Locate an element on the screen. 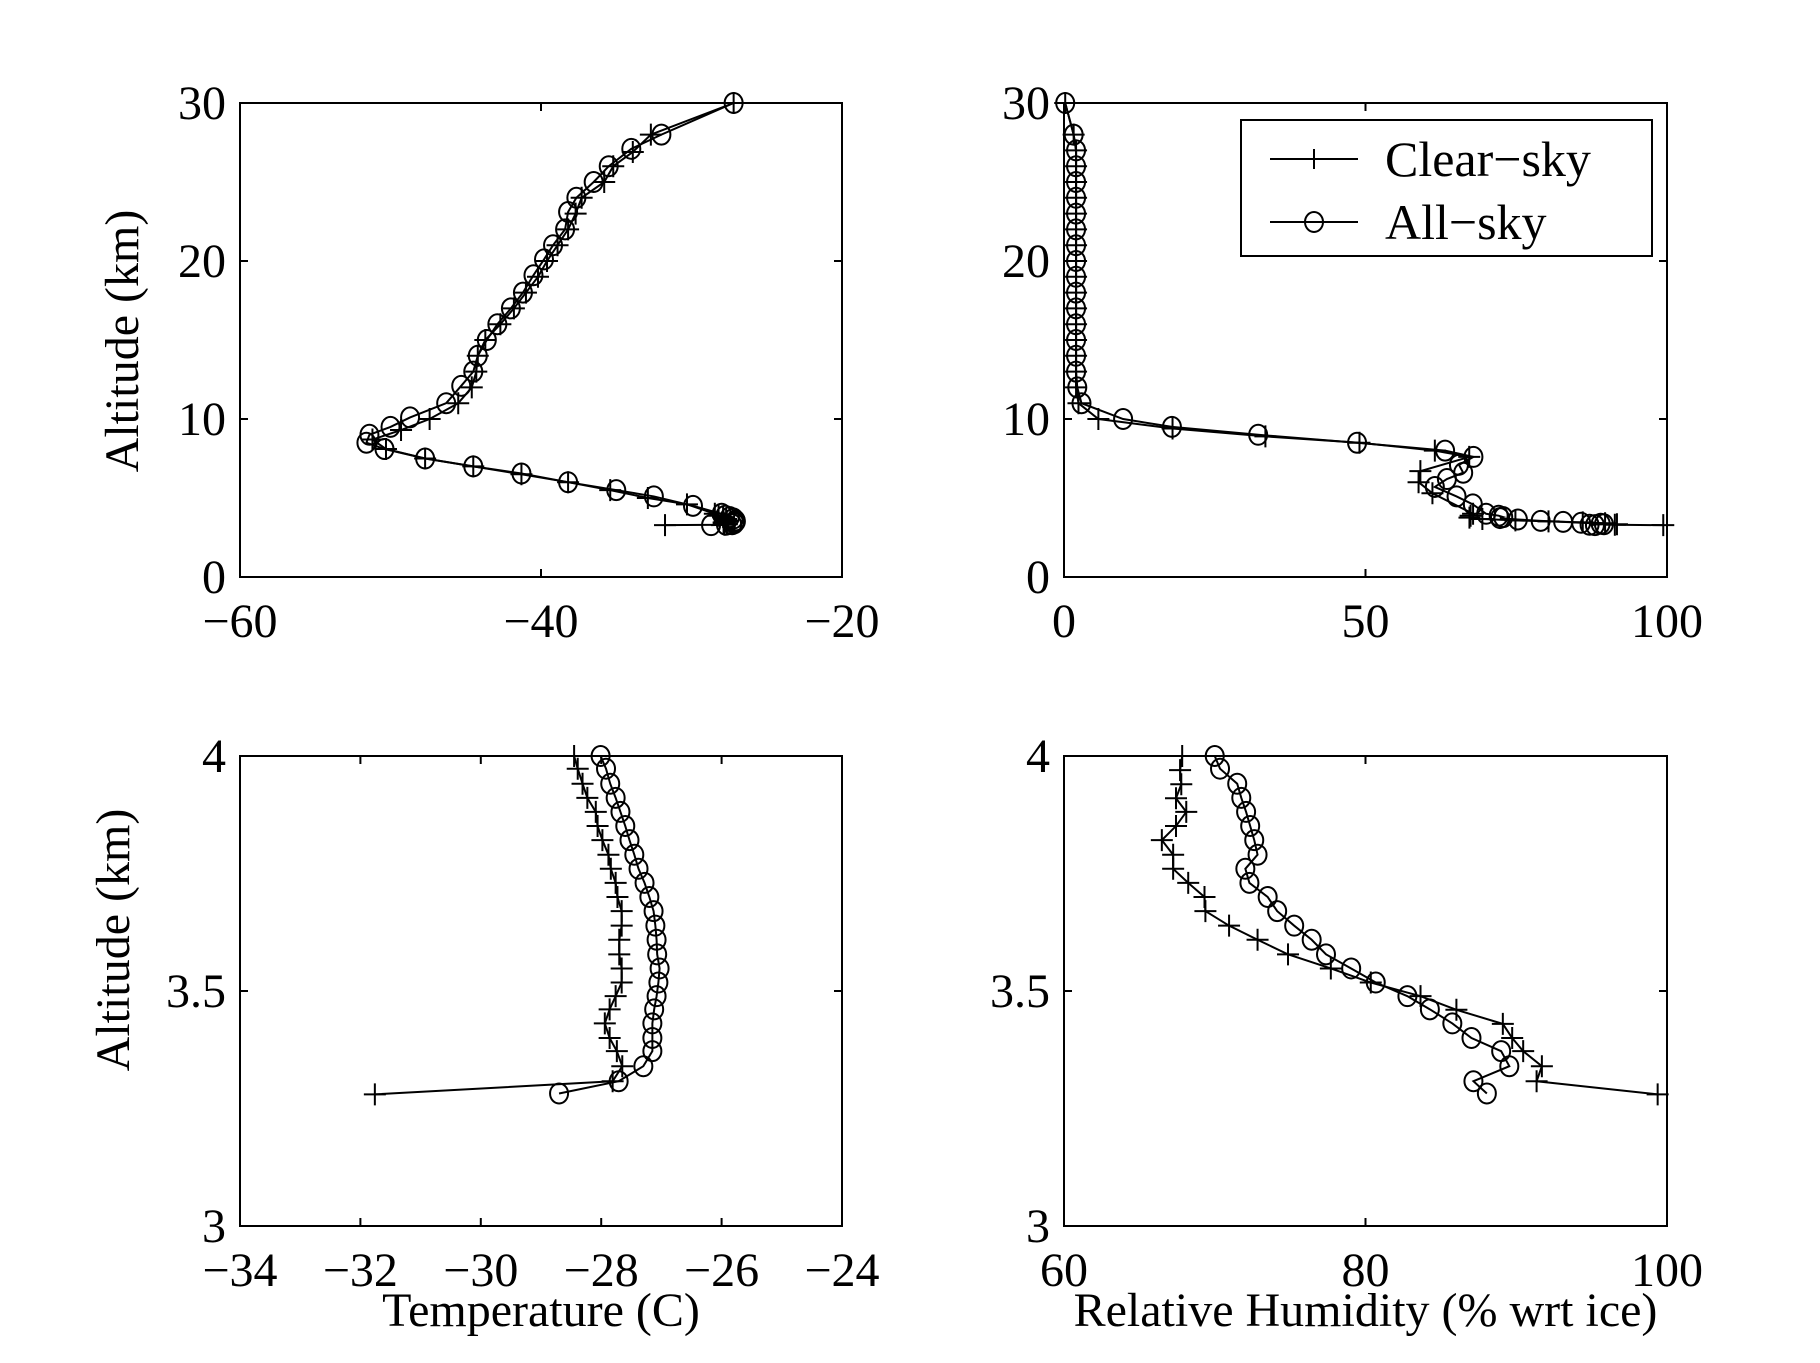 The image size is (1820, 1363). series-line-all-sky is located at coordinates (1362, 925).